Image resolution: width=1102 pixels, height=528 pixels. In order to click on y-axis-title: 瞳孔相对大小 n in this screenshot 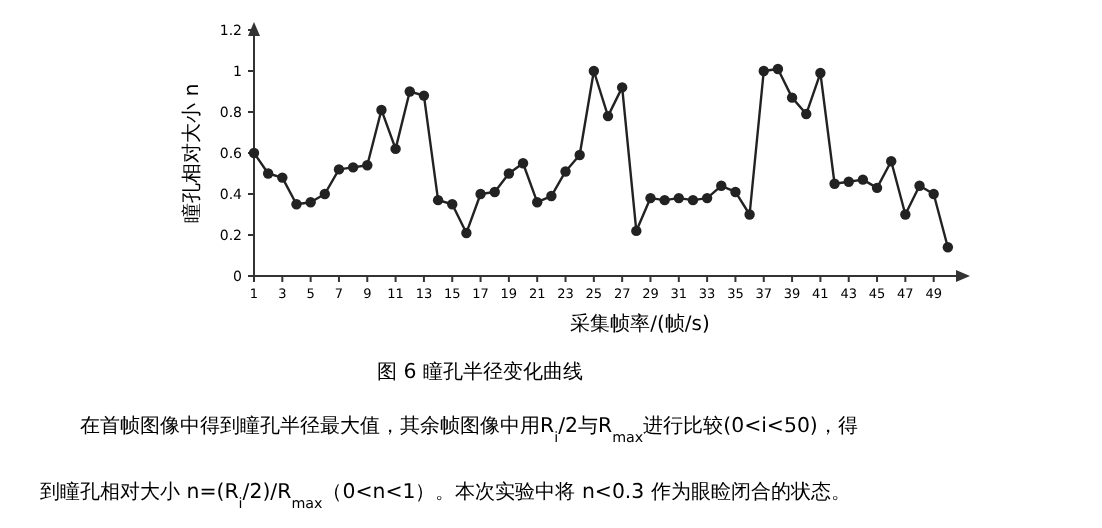, I will do `click(192, 153)`.